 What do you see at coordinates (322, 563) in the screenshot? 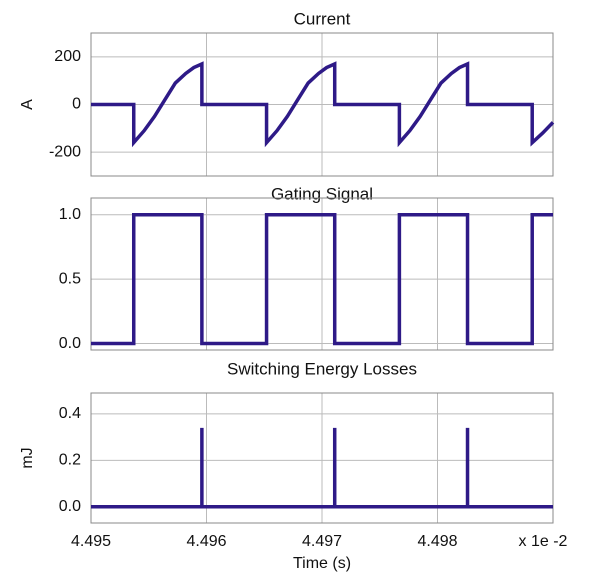
I see `x-axis-label: Time (s)` at bounding box center [322, 563].